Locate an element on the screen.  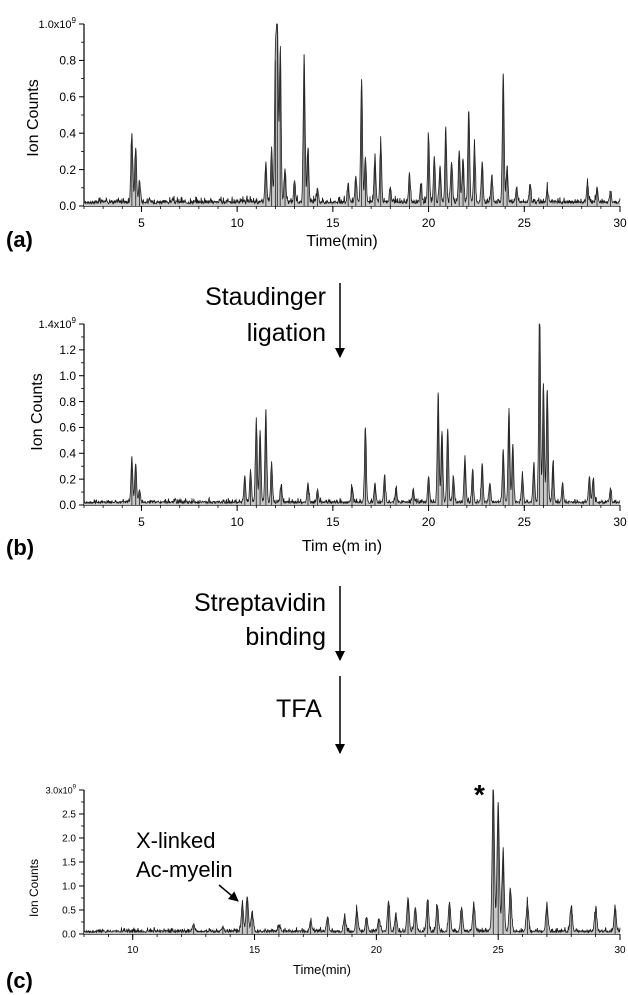
y-tick-label: 0.5 is located at coordinates (69, 911).